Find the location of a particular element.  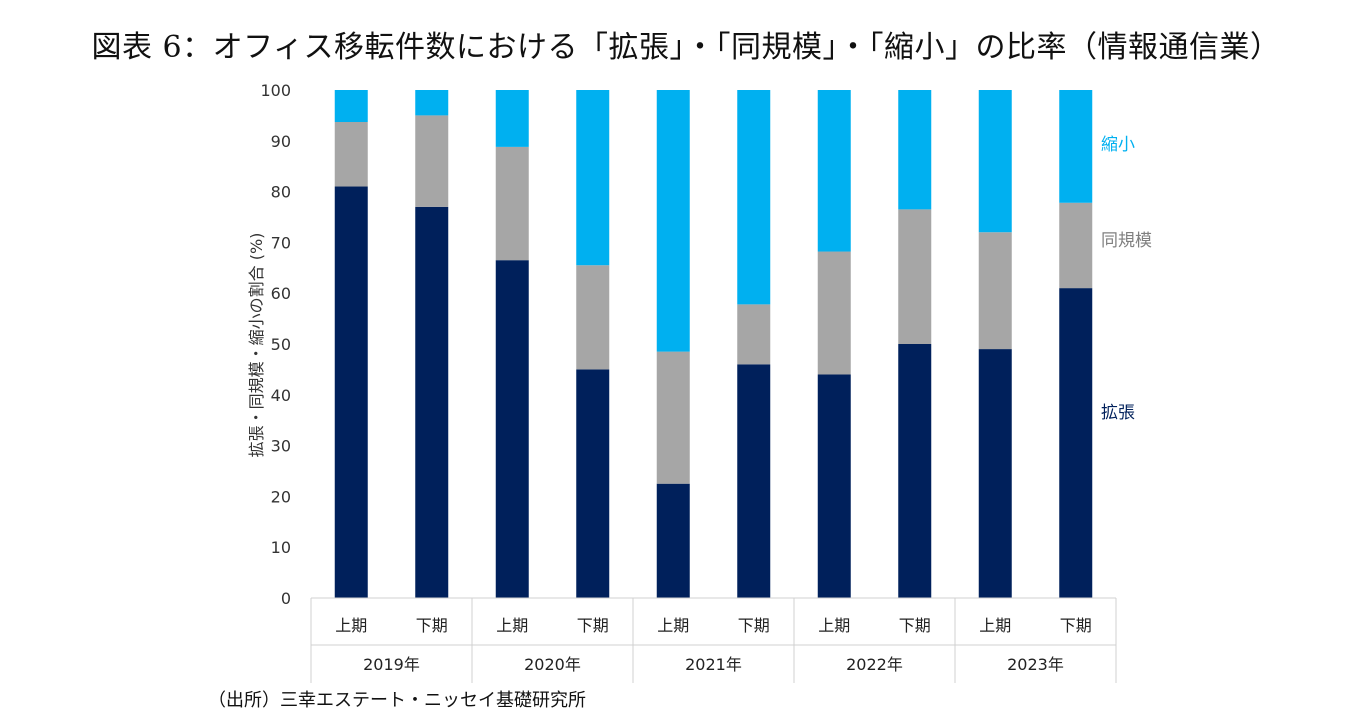

legend-label-shrink: 縮小 is located at coordinates (1118, 145).